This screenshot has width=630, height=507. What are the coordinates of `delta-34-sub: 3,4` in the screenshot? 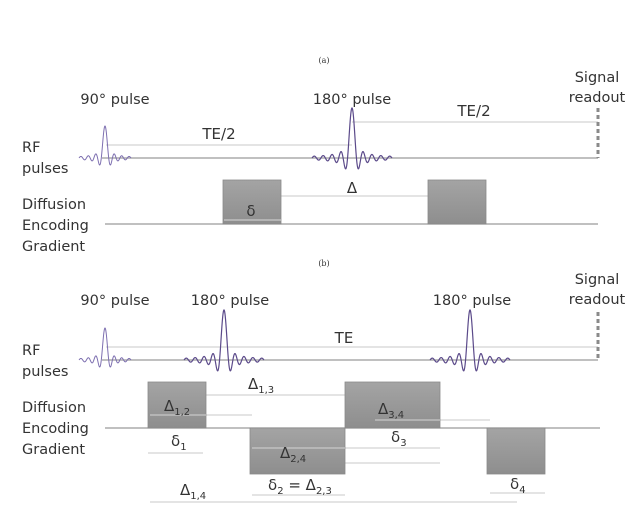 It's located at (396, 415).